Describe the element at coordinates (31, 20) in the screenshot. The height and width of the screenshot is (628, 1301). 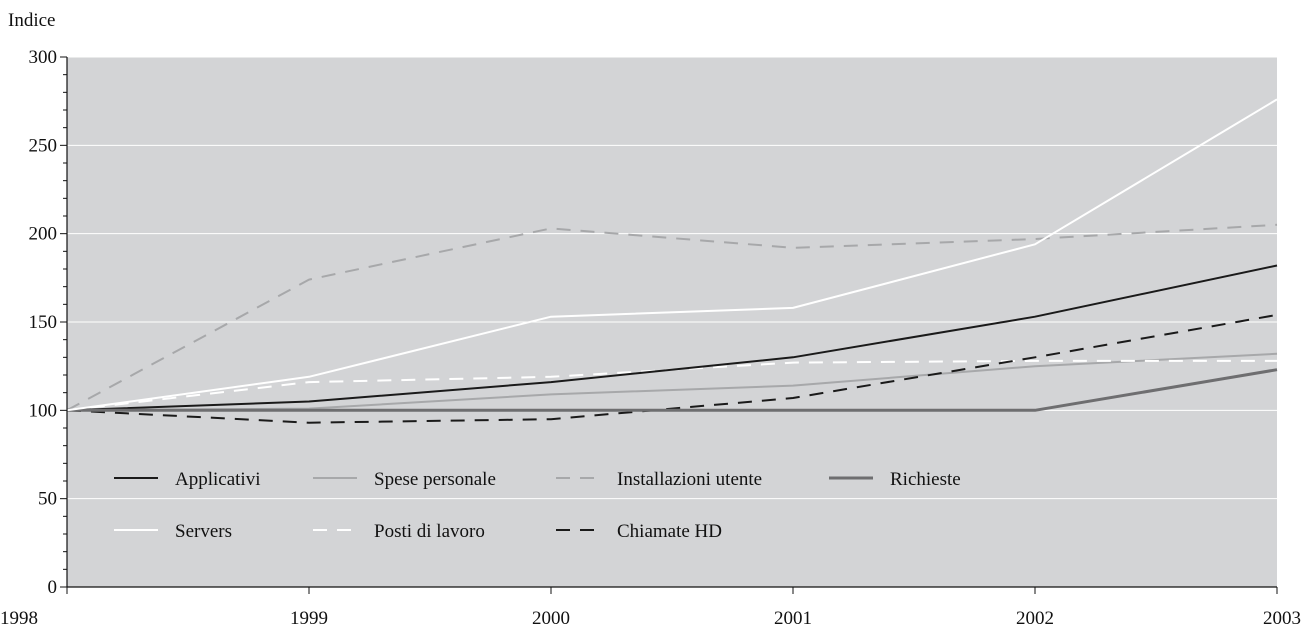
I see `y-axis-title: Indice` at that location.